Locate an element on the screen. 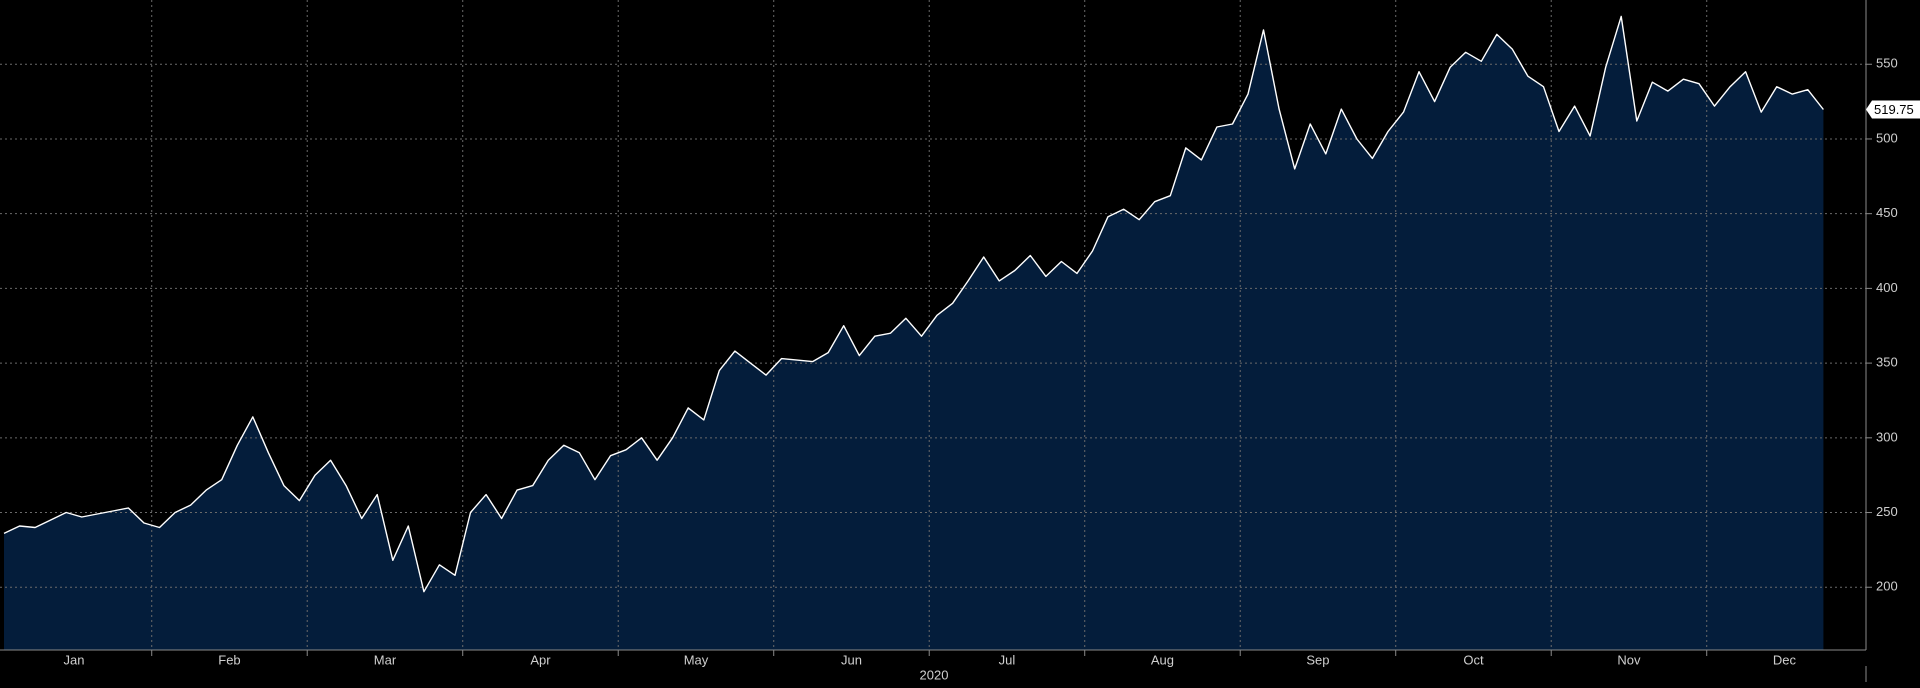 The width and height of the screenshot is (1920, 688). x-tick-label: Apr is located at coordinates (540, 659).